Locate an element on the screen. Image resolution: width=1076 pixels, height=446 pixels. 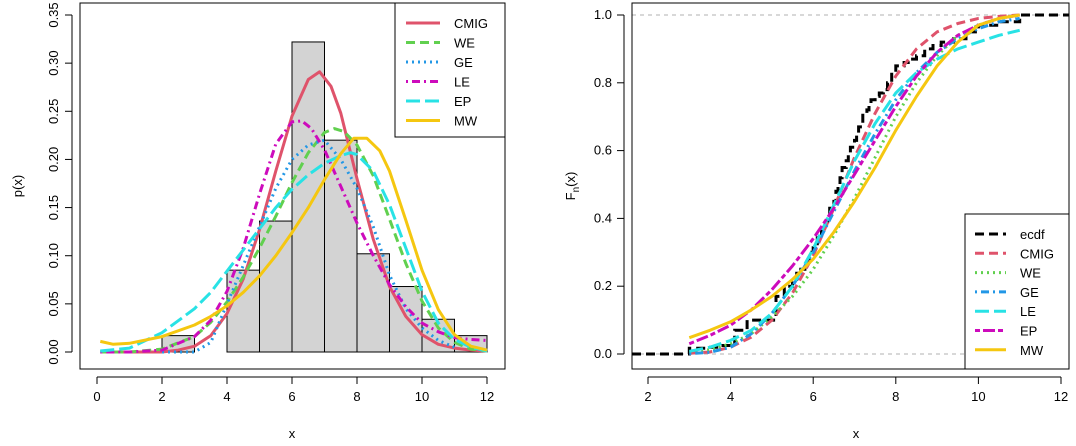
legend-entries: ecdf CMIG WE GE LE EP MW is located at coordinates (1014, 292).